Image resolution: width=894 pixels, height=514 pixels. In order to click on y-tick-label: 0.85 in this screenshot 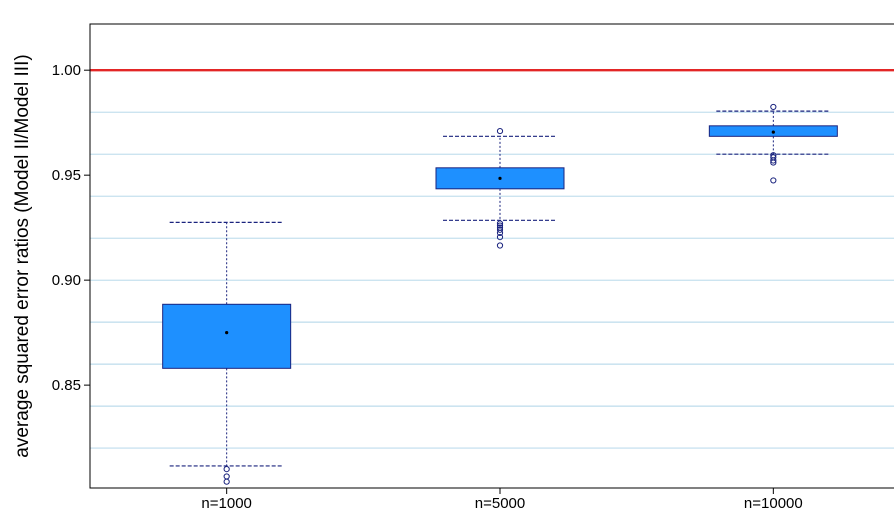, I will do `click(66, 385)`.